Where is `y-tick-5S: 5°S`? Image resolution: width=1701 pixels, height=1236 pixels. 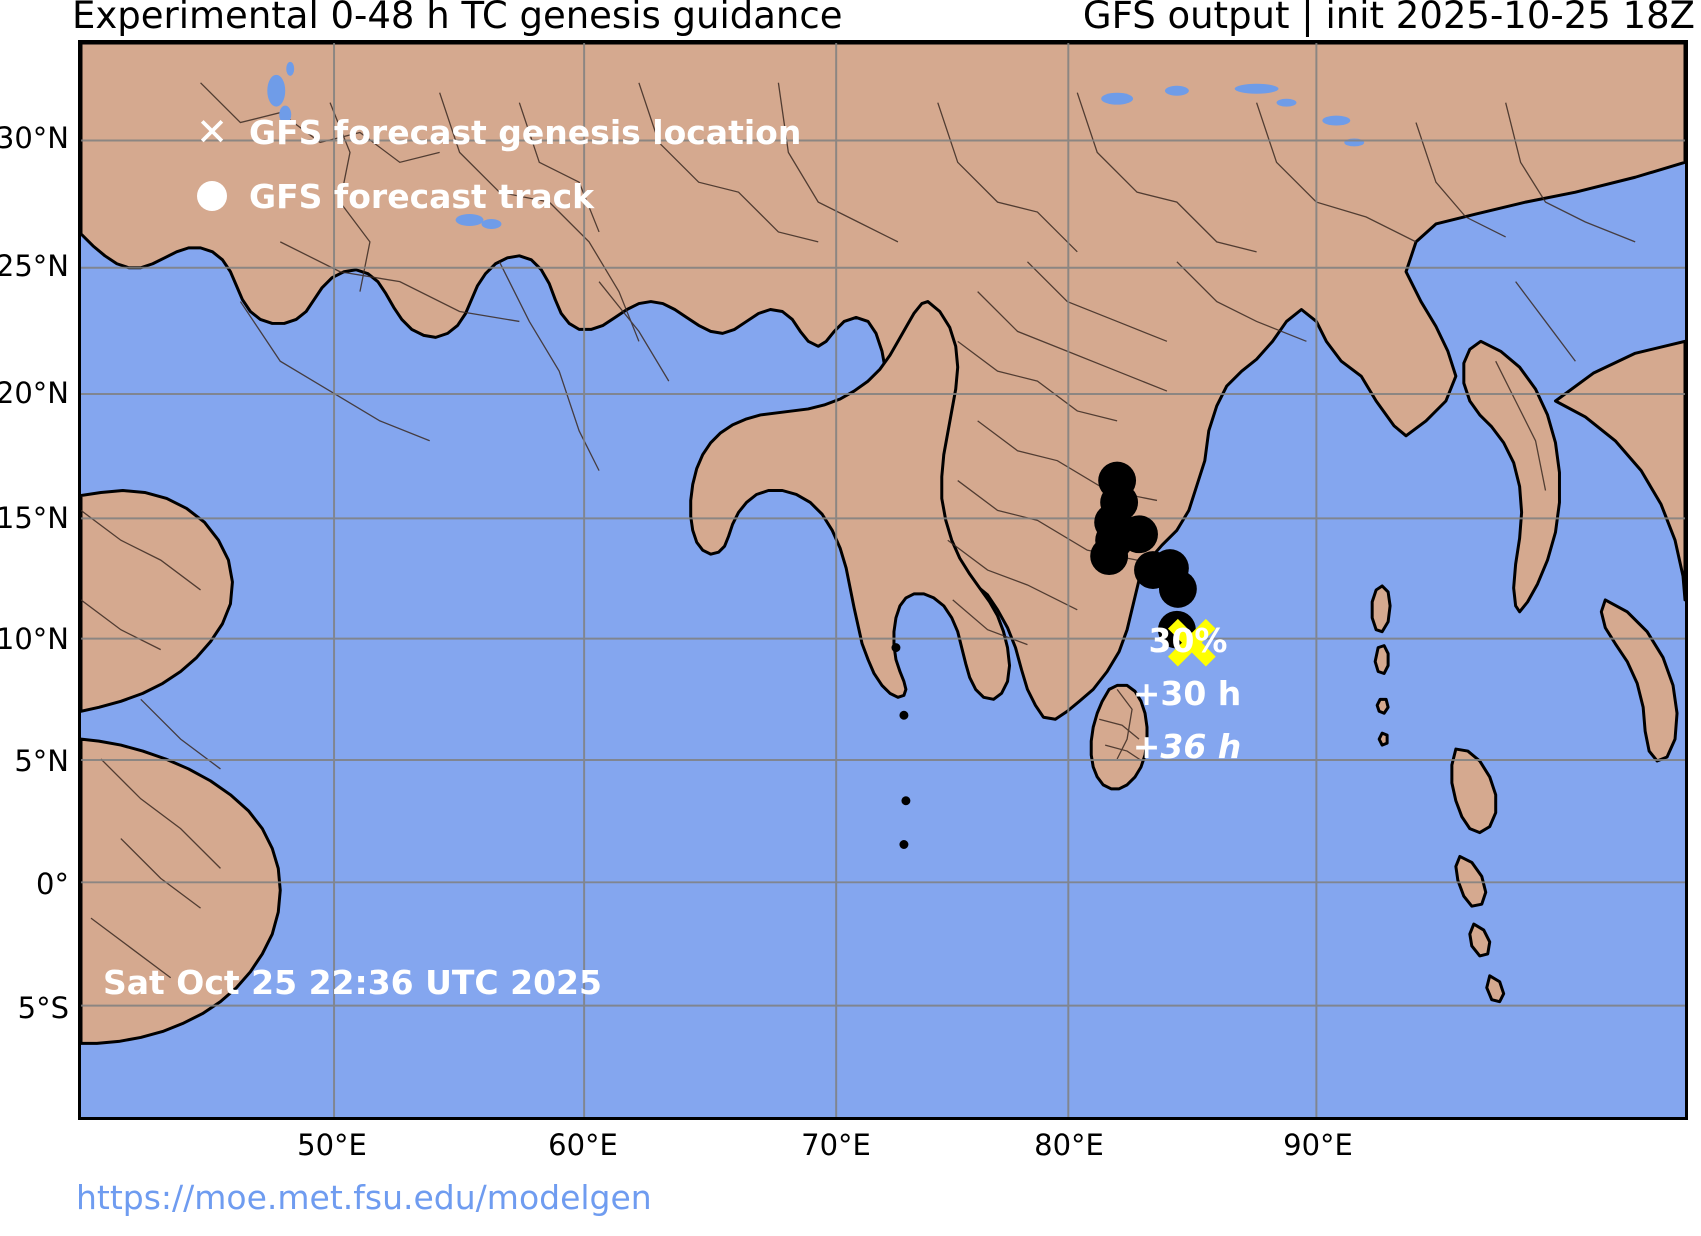
y-tick-5S: 5°S is located at coordinates (43, 1008).